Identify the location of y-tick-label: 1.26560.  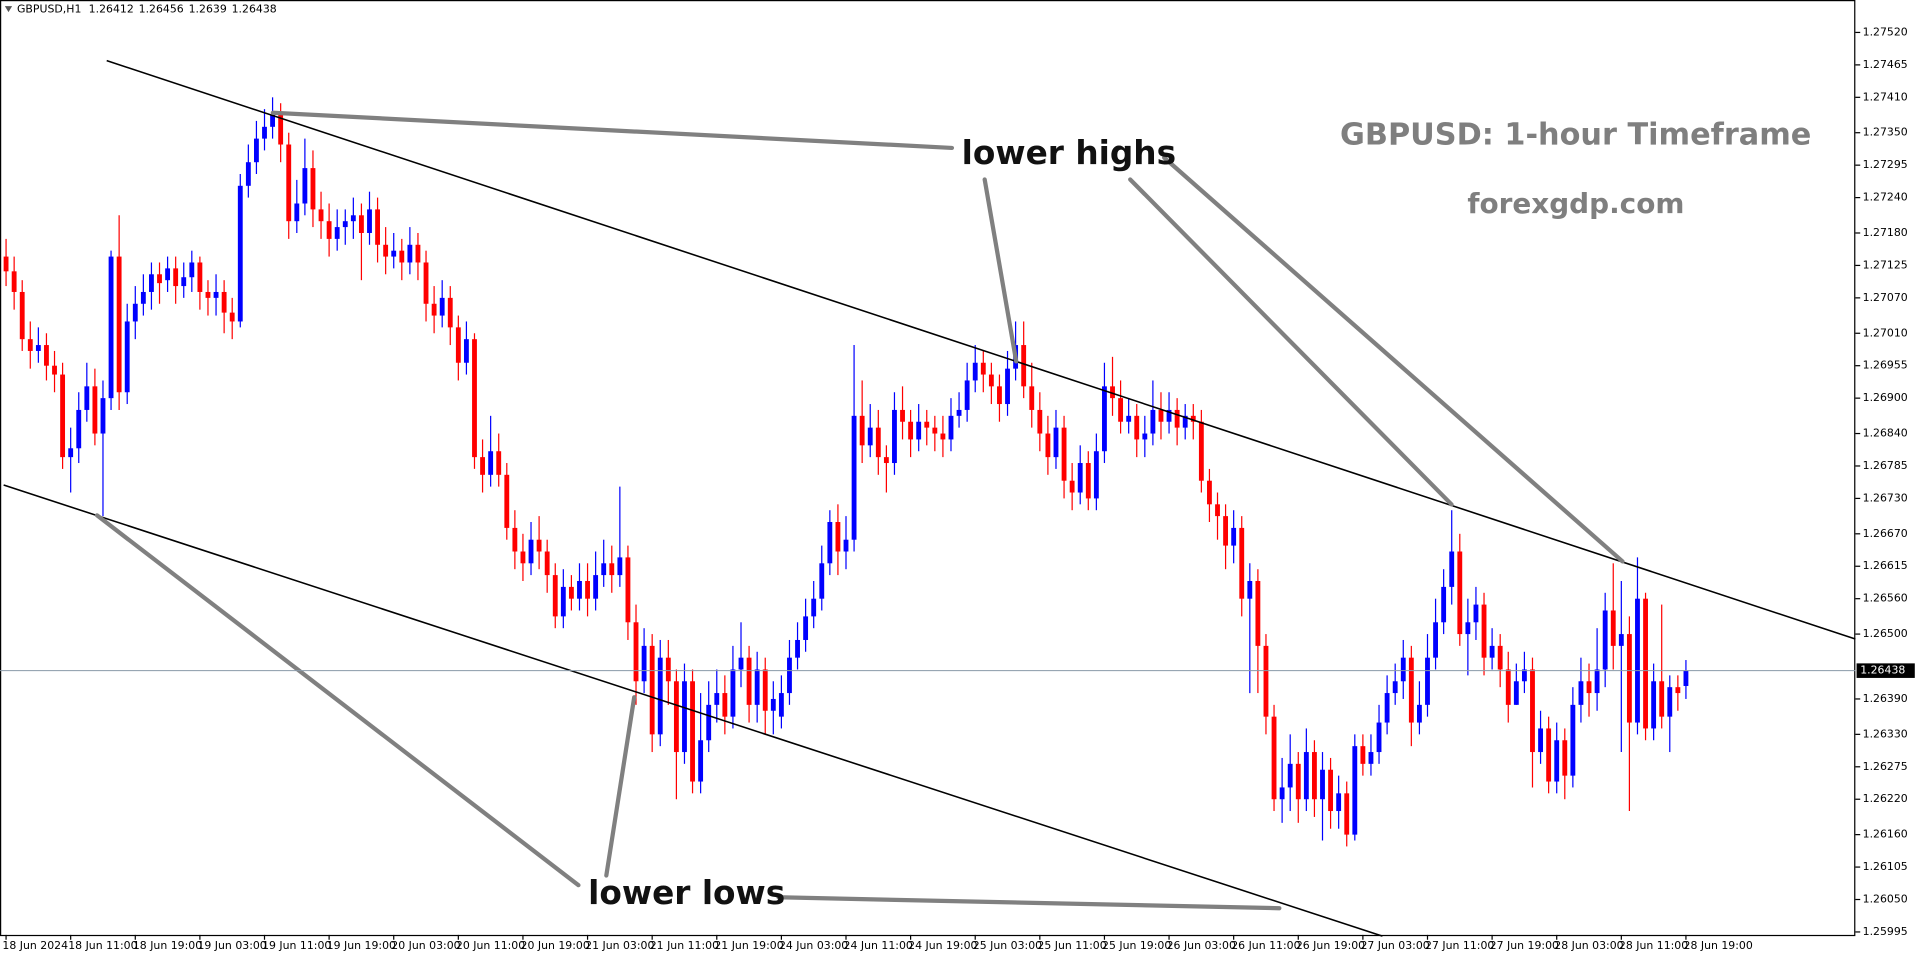
(1885, 598).